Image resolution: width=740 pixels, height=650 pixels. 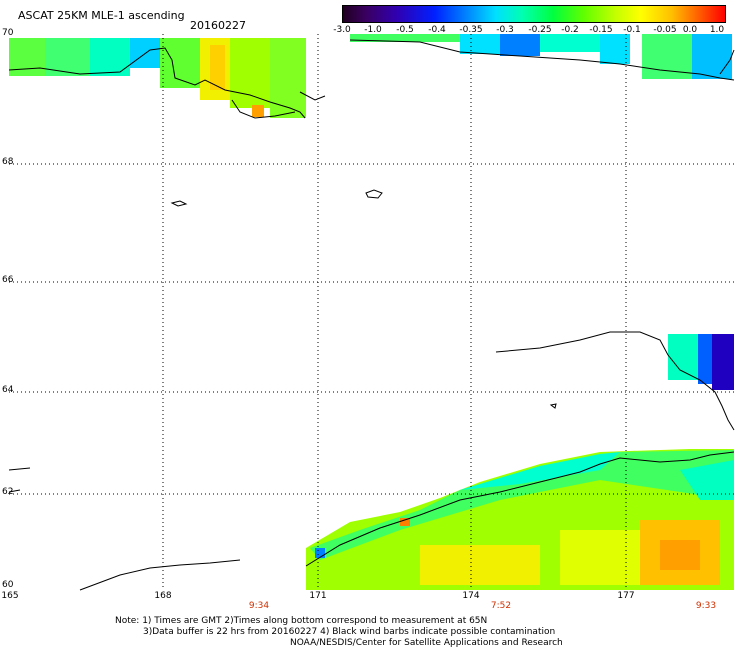 What do you see at coordinates (218, 25) in the screenshot?
I see `map-date: 20160227` at bounding box center [218, 25].